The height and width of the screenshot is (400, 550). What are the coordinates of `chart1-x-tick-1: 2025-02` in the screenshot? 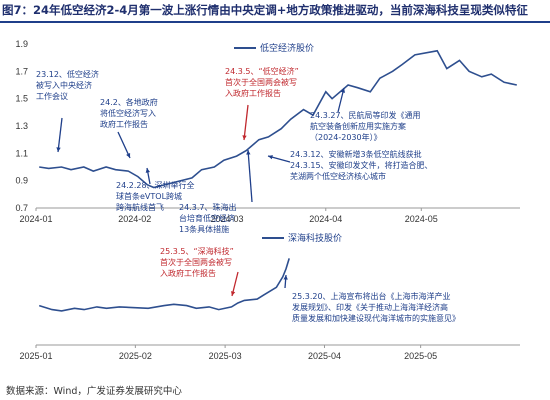 It's located at (135, 356).